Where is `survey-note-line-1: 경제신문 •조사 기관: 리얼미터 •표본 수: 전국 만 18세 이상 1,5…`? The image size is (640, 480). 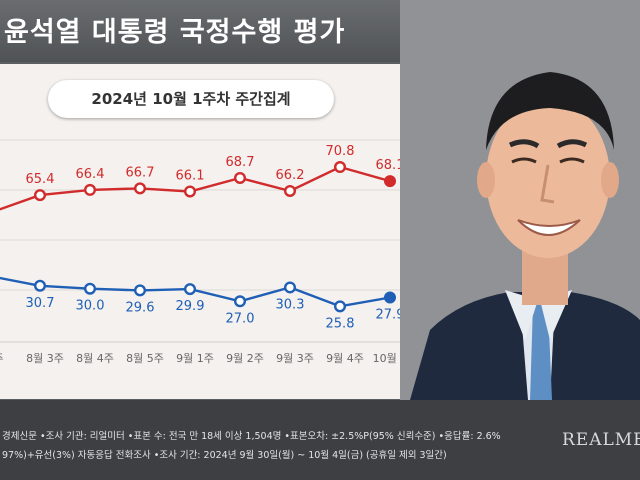 survey-note-line-1: 경제신문 •조사 기관: 리얼미터 •표본 수: 전국 만 18세 이상 1,5… is located at coordinates (251, 436).